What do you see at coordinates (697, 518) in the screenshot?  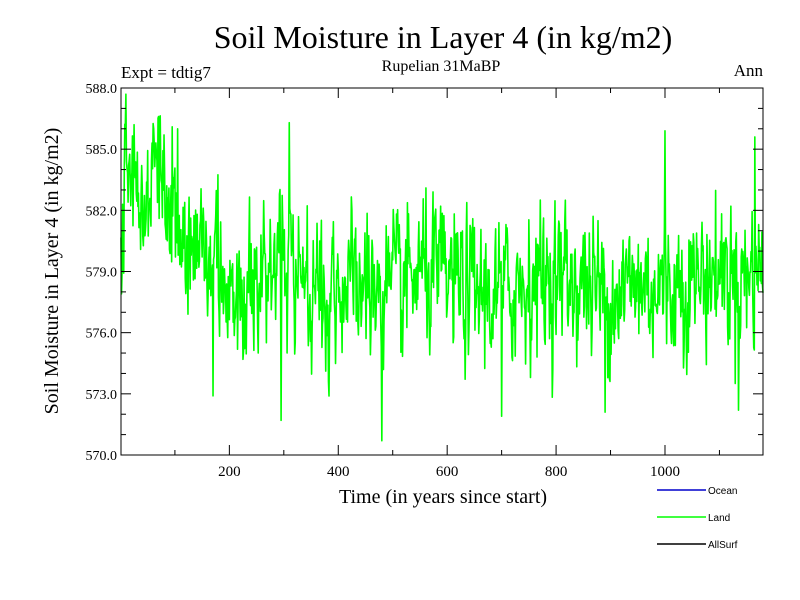 I see `legend: Ocean Land AllSurf` at bounding box center [697, 518].